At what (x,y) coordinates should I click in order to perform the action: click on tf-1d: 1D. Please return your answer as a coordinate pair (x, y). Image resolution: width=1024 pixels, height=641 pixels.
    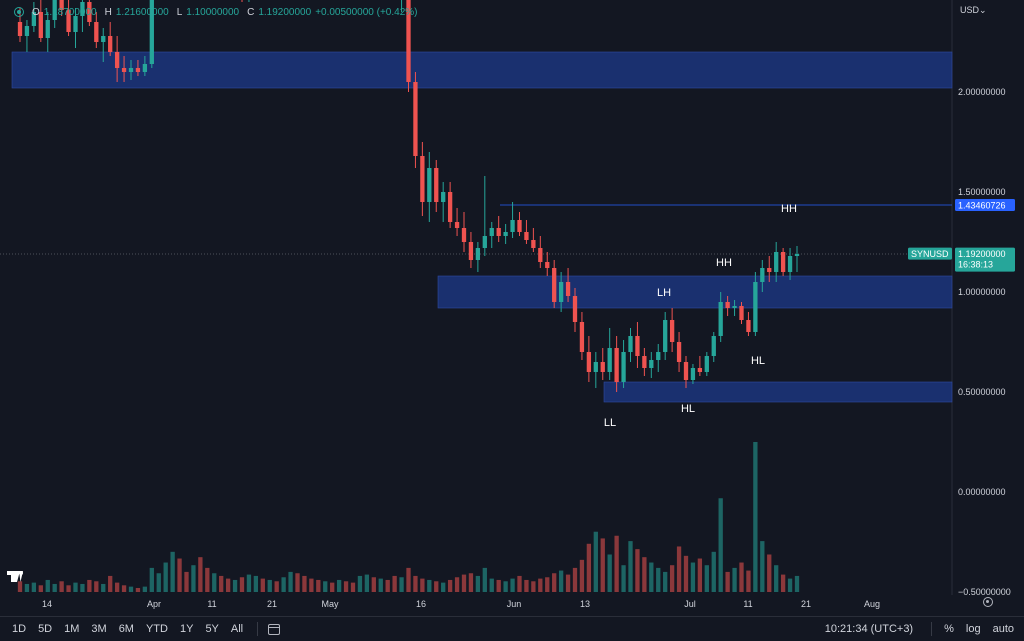
    Looking at the image, I should click on (19, 629).